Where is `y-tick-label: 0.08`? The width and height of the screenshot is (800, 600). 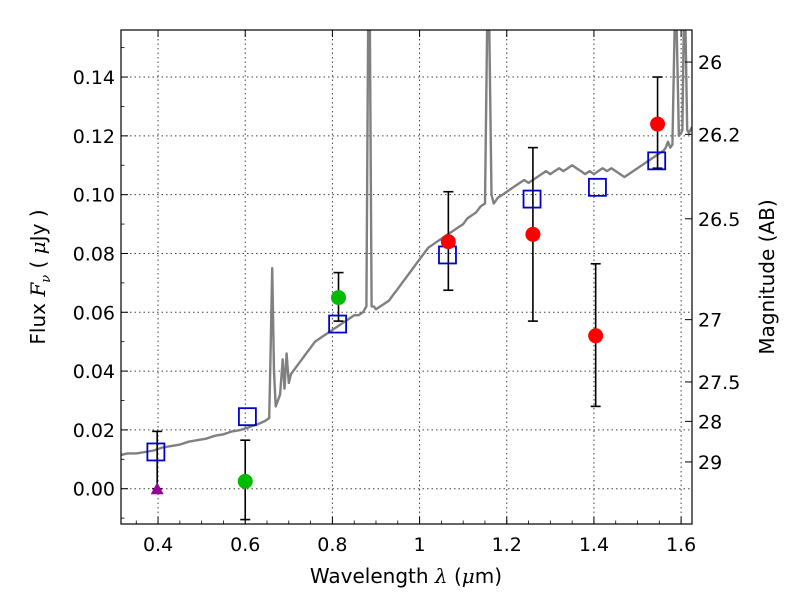 y-tick-label: 0.08 is located at coordinates (94, 254).